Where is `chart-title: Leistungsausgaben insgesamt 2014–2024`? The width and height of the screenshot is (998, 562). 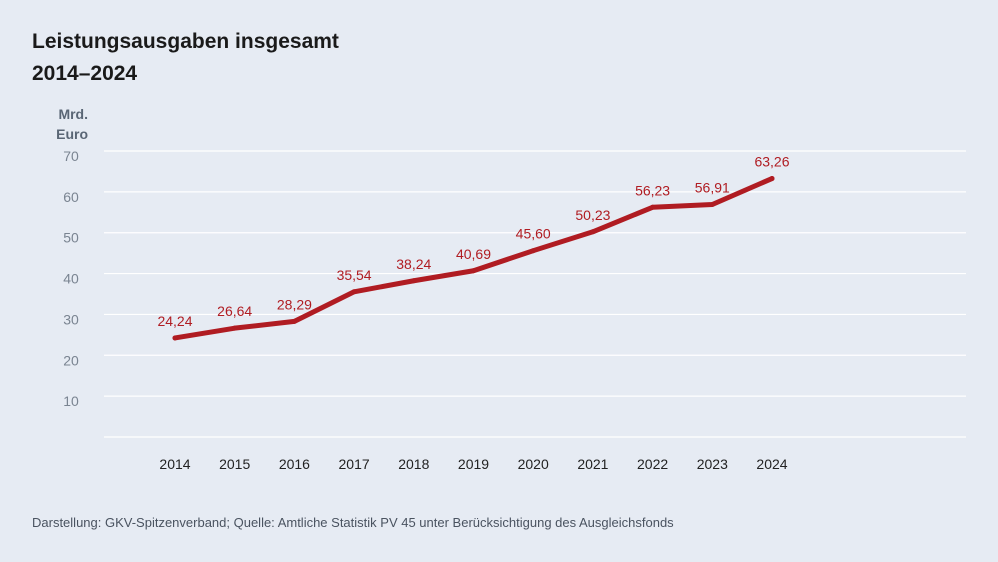
chart-title: Leistungsausgaben insgesamt 2014–2024 is located at coordinates (185, 58).